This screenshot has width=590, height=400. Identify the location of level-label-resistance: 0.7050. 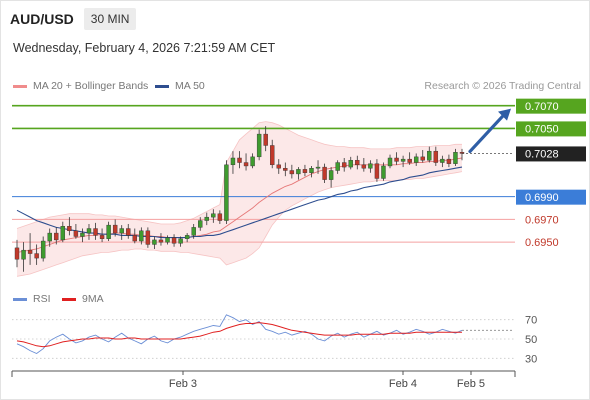
(542, 130).